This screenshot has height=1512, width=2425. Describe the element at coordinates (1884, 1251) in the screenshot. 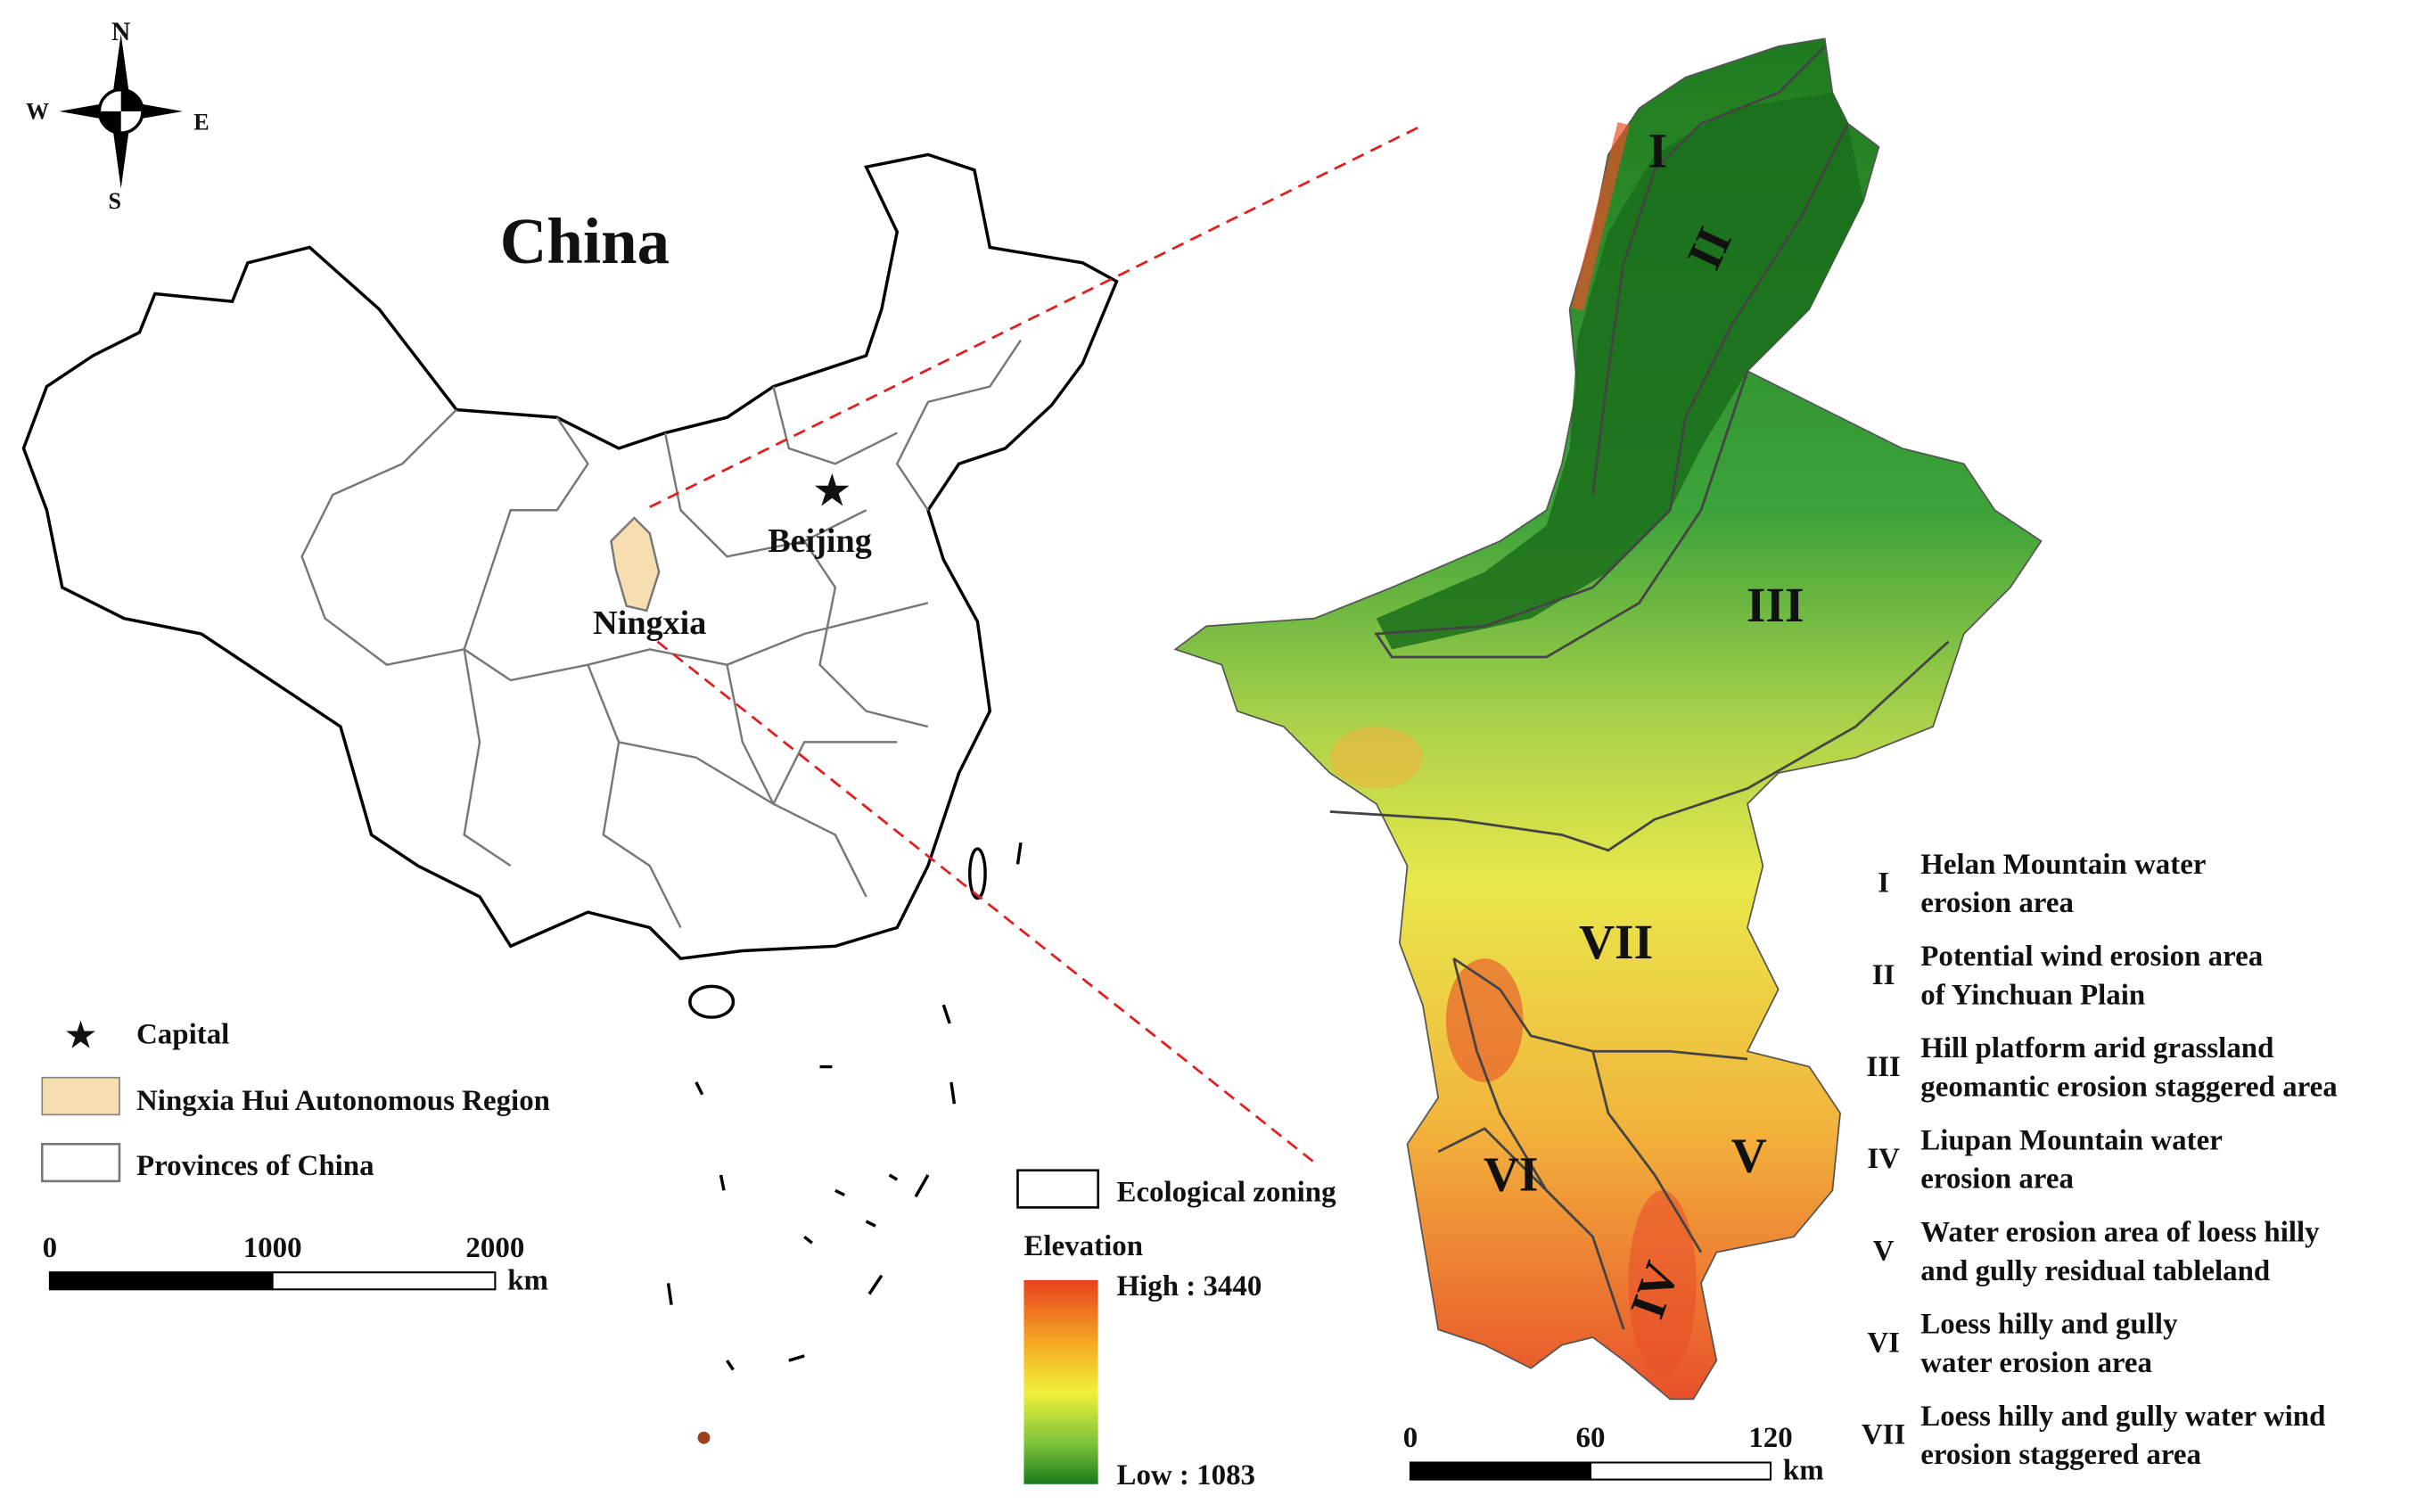

I see `zone-legend-numeral: V` at that location.